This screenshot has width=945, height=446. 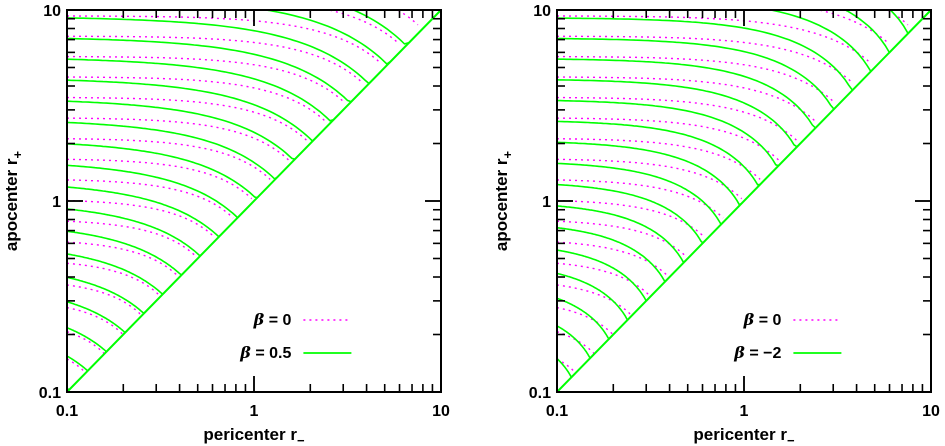 I want to click on right-x-tick-label: 10, so click(x=931, y=411).